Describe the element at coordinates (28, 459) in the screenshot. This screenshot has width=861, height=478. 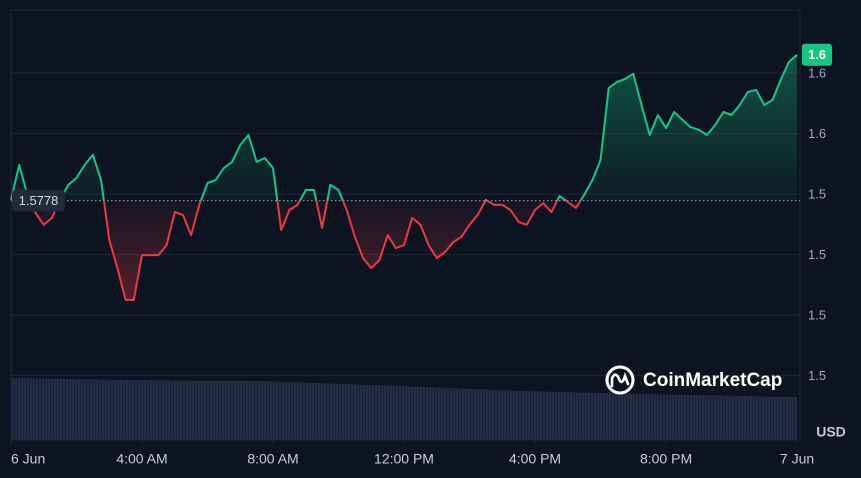
I see `x-tick-label: 6 Jun` at that location.